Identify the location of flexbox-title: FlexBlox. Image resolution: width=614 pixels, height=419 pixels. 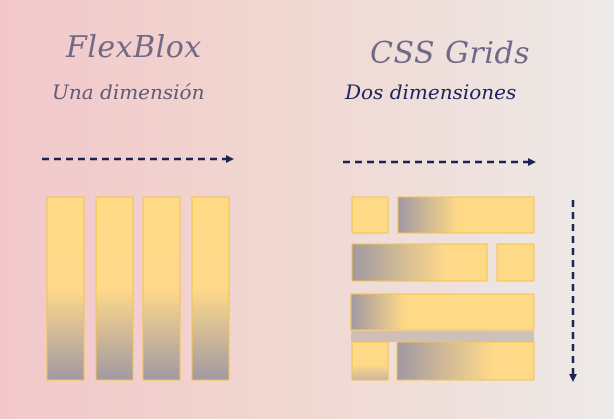
(134, 47).